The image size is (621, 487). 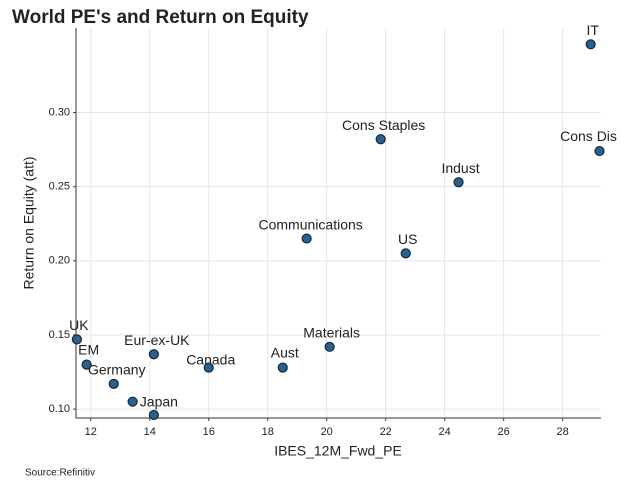 I want to click on y-tick-label: 0.20, so click(x=59, y=261).